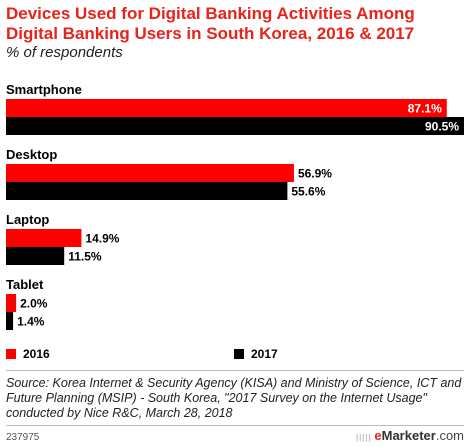 This screenshot has width=470, height=447. Describe the element at coordinates (44, 89) in the screenshot. I see `category-label-smartphone: Smartphone` at that location.